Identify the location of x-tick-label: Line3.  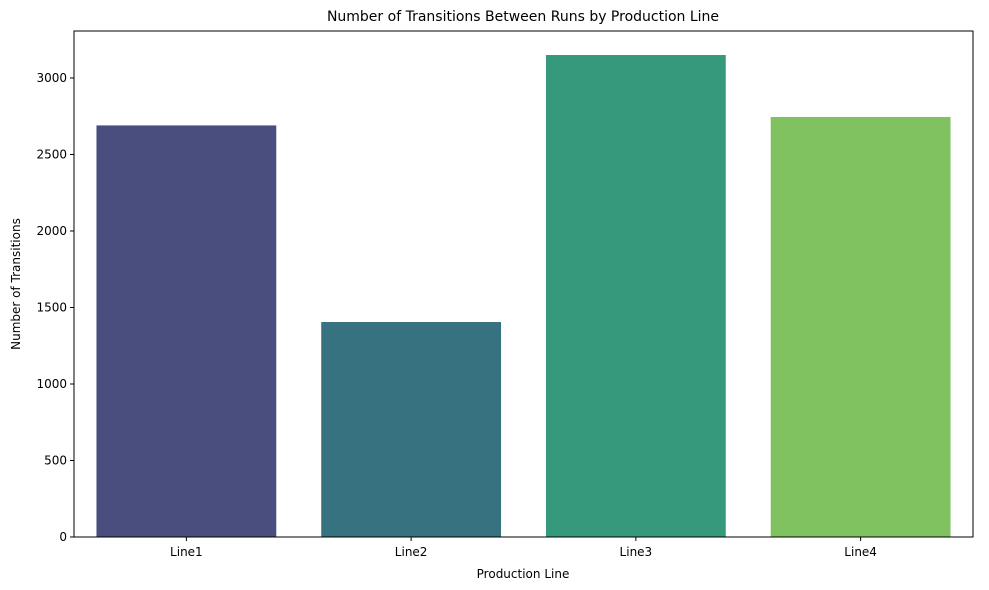
(636, 552).